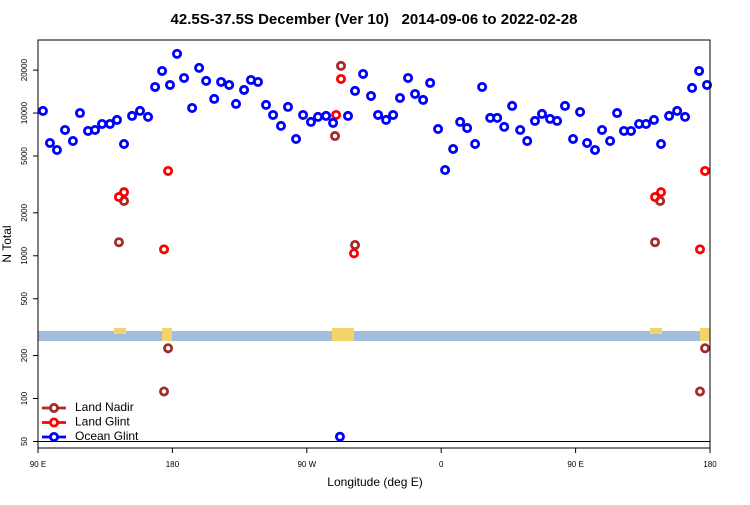 This screenshot has width=750, height=505. What do you see at coordinates (24, 299) in the screenshot?
I see `y-tick-label: 500` at bounding box center [24, 299].